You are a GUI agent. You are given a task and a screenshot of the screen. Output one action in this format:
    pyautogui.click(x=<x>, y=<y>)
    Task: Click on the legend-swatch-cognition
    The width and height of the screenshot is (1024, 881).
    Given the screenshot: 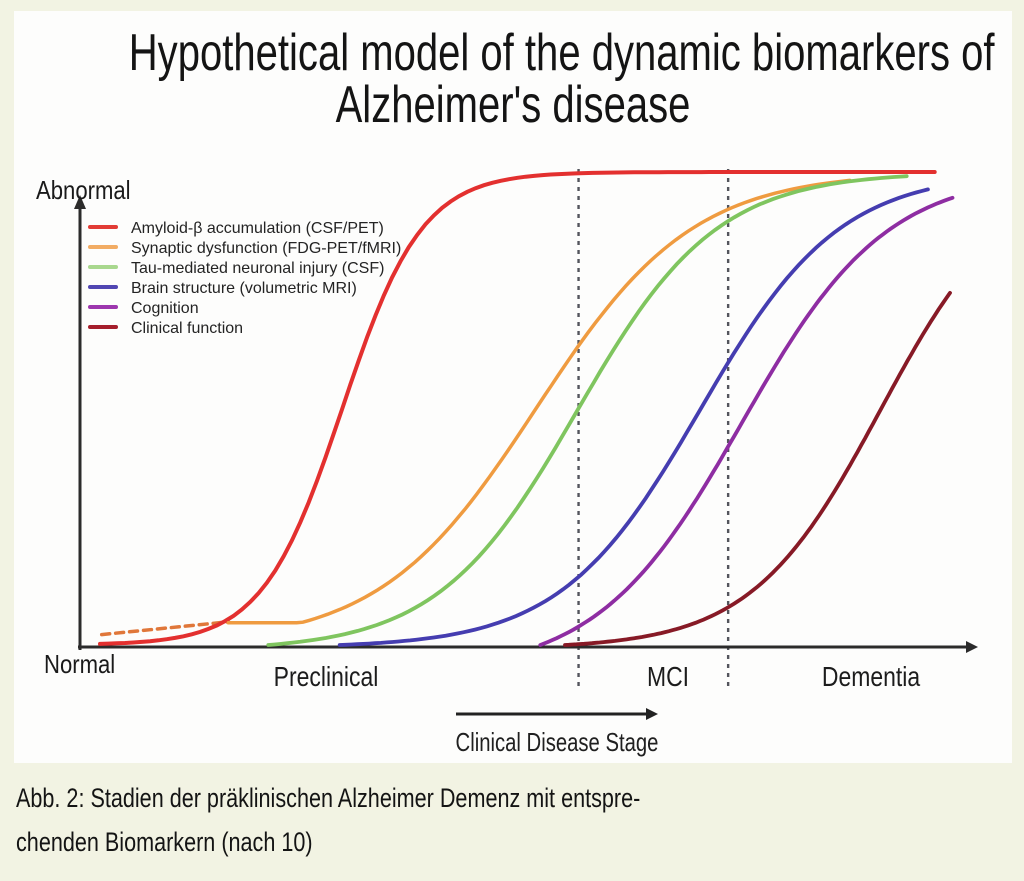 What is the action you would take?
    pyautogui.click(x=103, y=306)
    